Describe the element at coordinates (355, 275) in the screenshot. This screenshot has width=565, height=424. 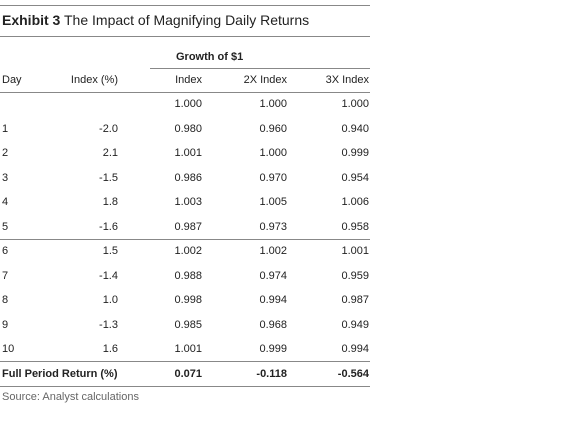
I see `cell: 0.959` at that location.